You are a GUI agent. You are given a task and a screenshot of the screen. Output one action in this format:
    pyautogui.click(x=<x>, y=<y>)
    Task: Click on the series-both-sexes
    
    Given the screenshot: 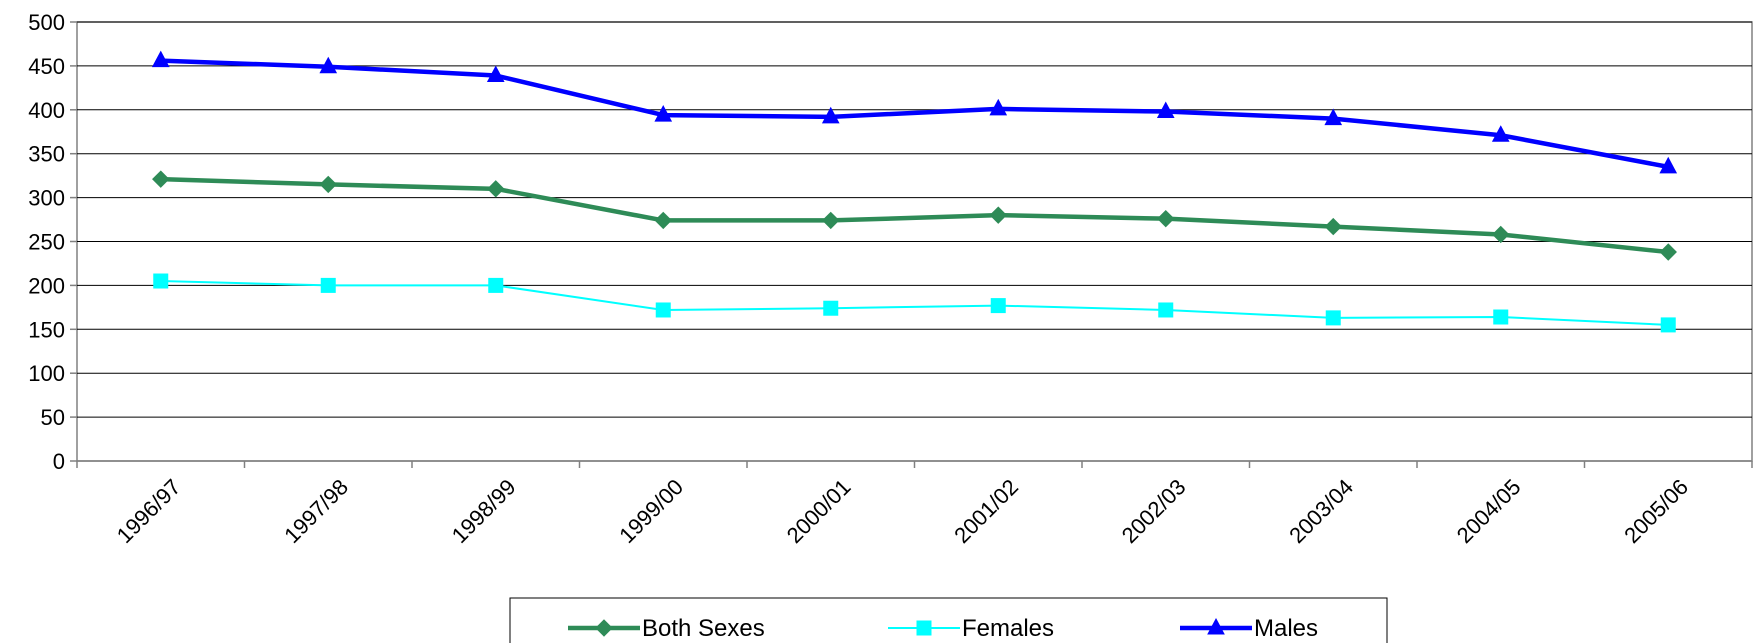 What is the action you would take?
    pyautogui.click(x=914, y=215)
    